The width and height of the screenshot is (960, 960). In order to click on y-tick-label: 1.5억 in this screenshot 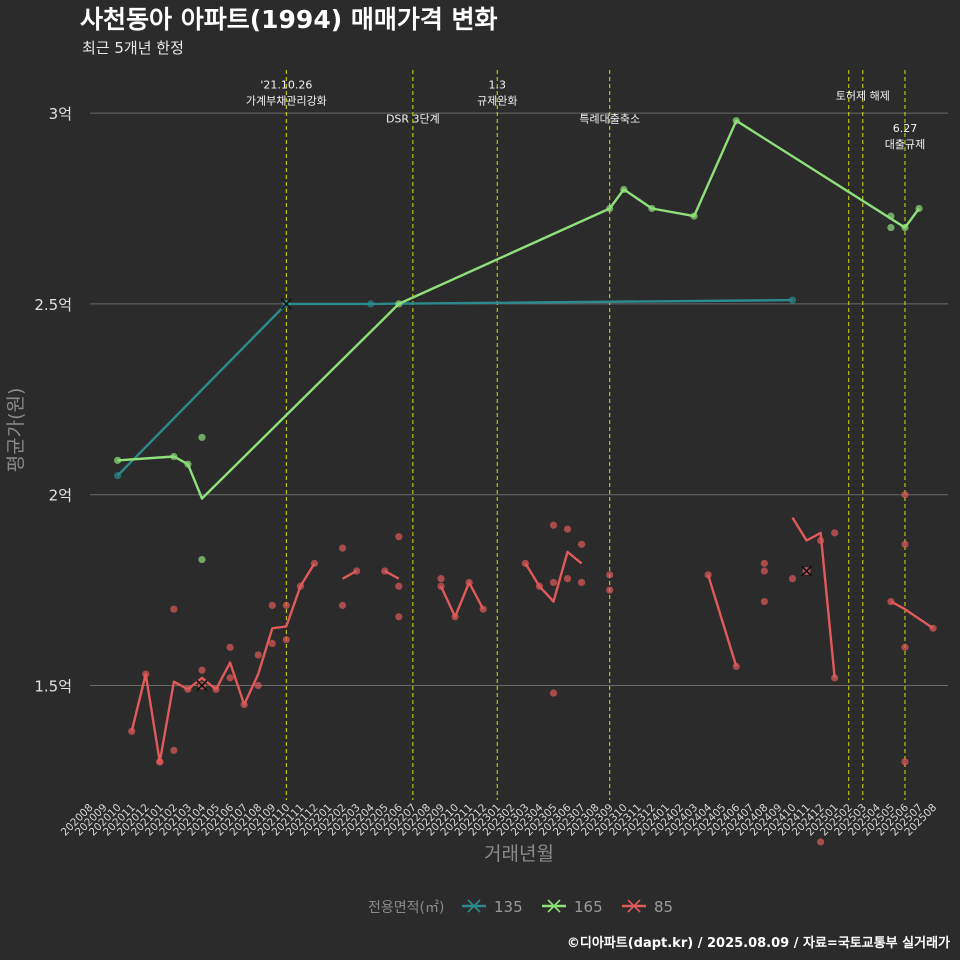, I will do `click(53, 687)`.